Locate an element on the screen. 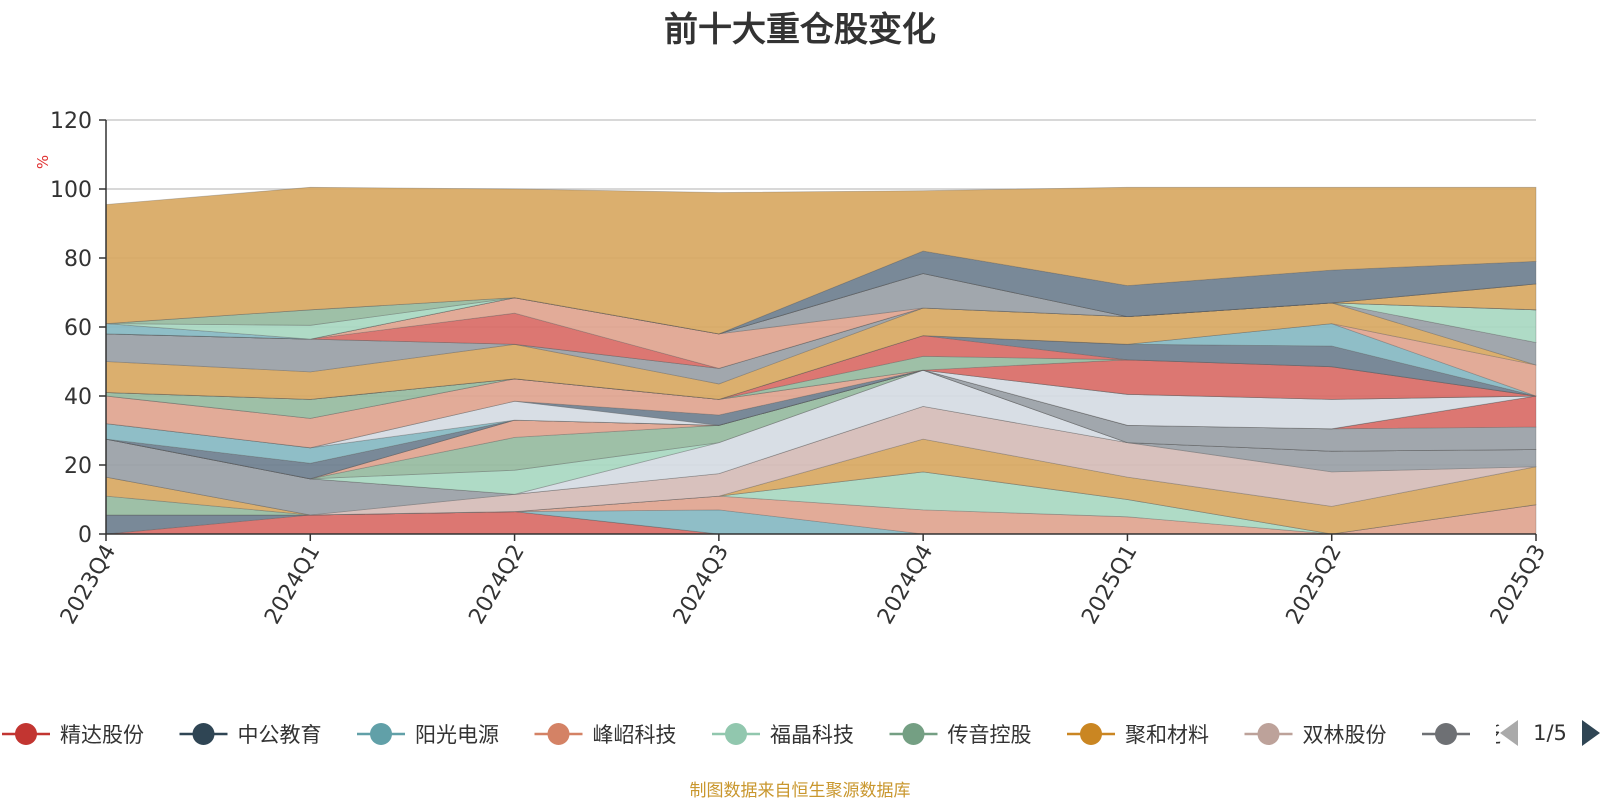 The height and width of the screenshot is (801, 1600). y-tick-label: 0 is located at coordinates (85, 535).